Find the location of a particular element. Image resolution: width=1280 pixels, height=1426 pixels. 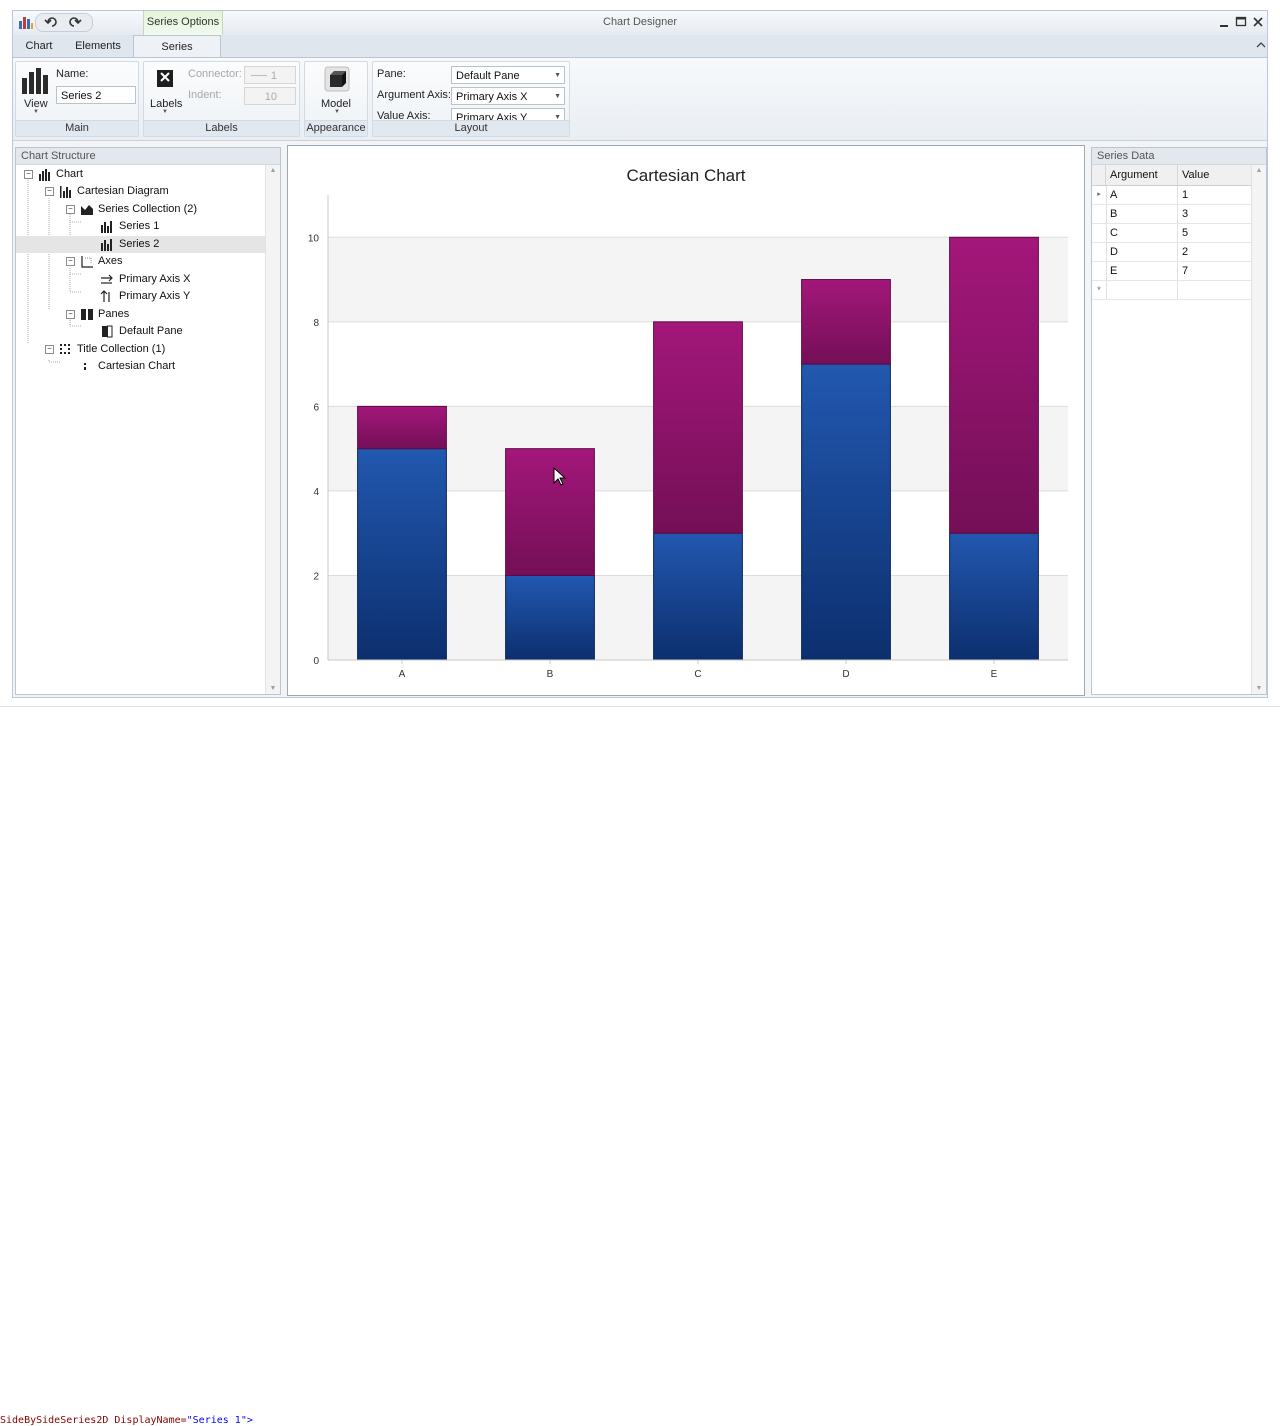

tree-node-series-2: Series 2 is located at coordinates (141, 244).